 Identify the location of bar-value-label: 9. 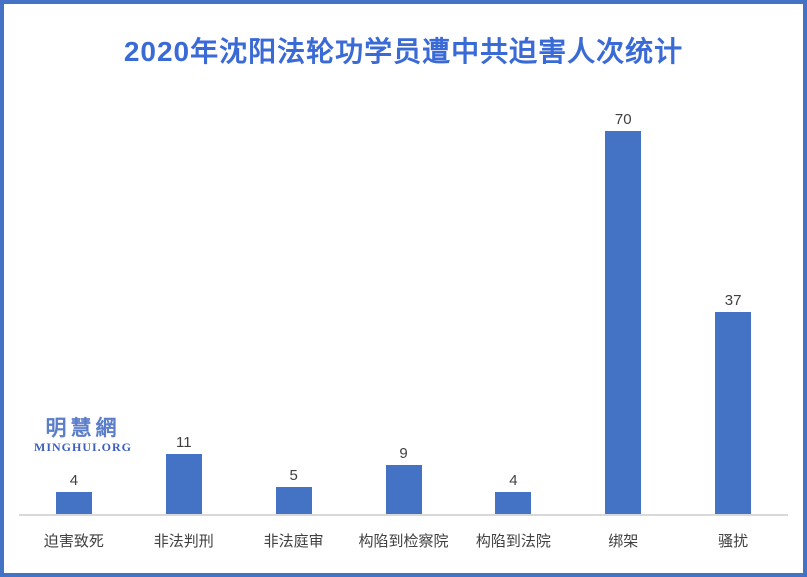
(403, 453).